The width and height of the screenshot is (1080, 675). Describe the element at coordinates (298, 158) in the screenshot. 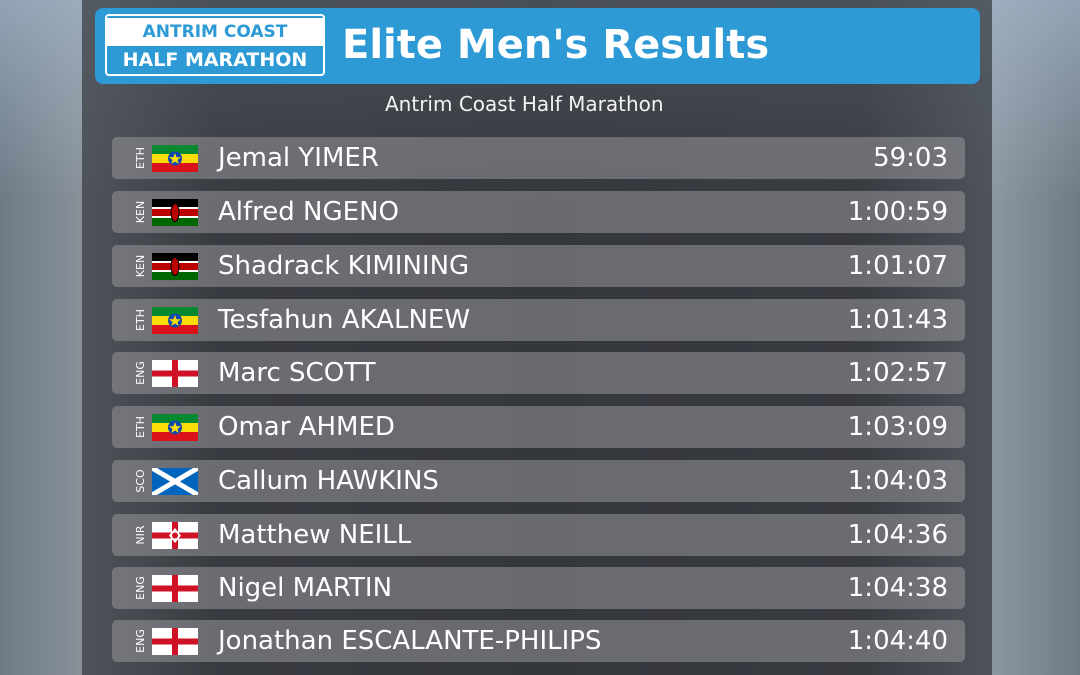

I see `athlete-name: Jemal YIMER` at that location.